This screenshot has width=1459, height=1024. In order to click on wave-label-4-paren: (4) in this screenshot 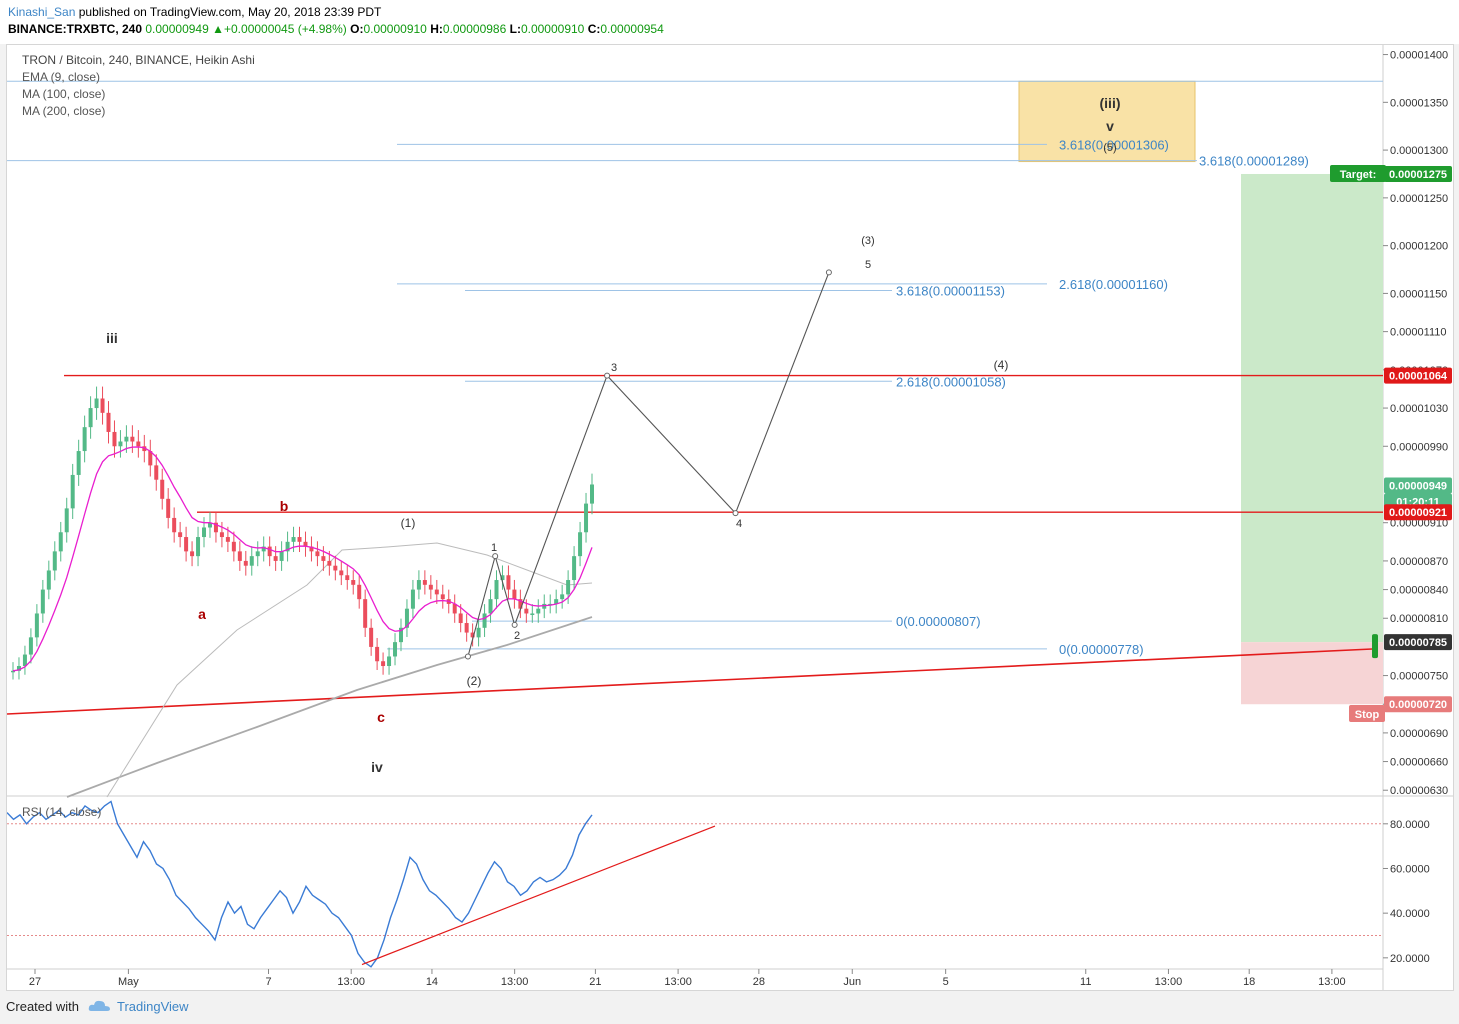, I will do `click(1001, 365)`.